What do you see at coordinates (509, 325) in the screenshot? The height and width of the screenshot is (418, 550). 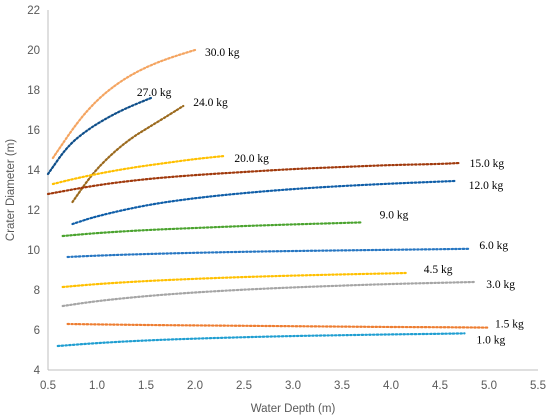 I see `series-label: 1.5 kg` at bounding box center [509, 325].